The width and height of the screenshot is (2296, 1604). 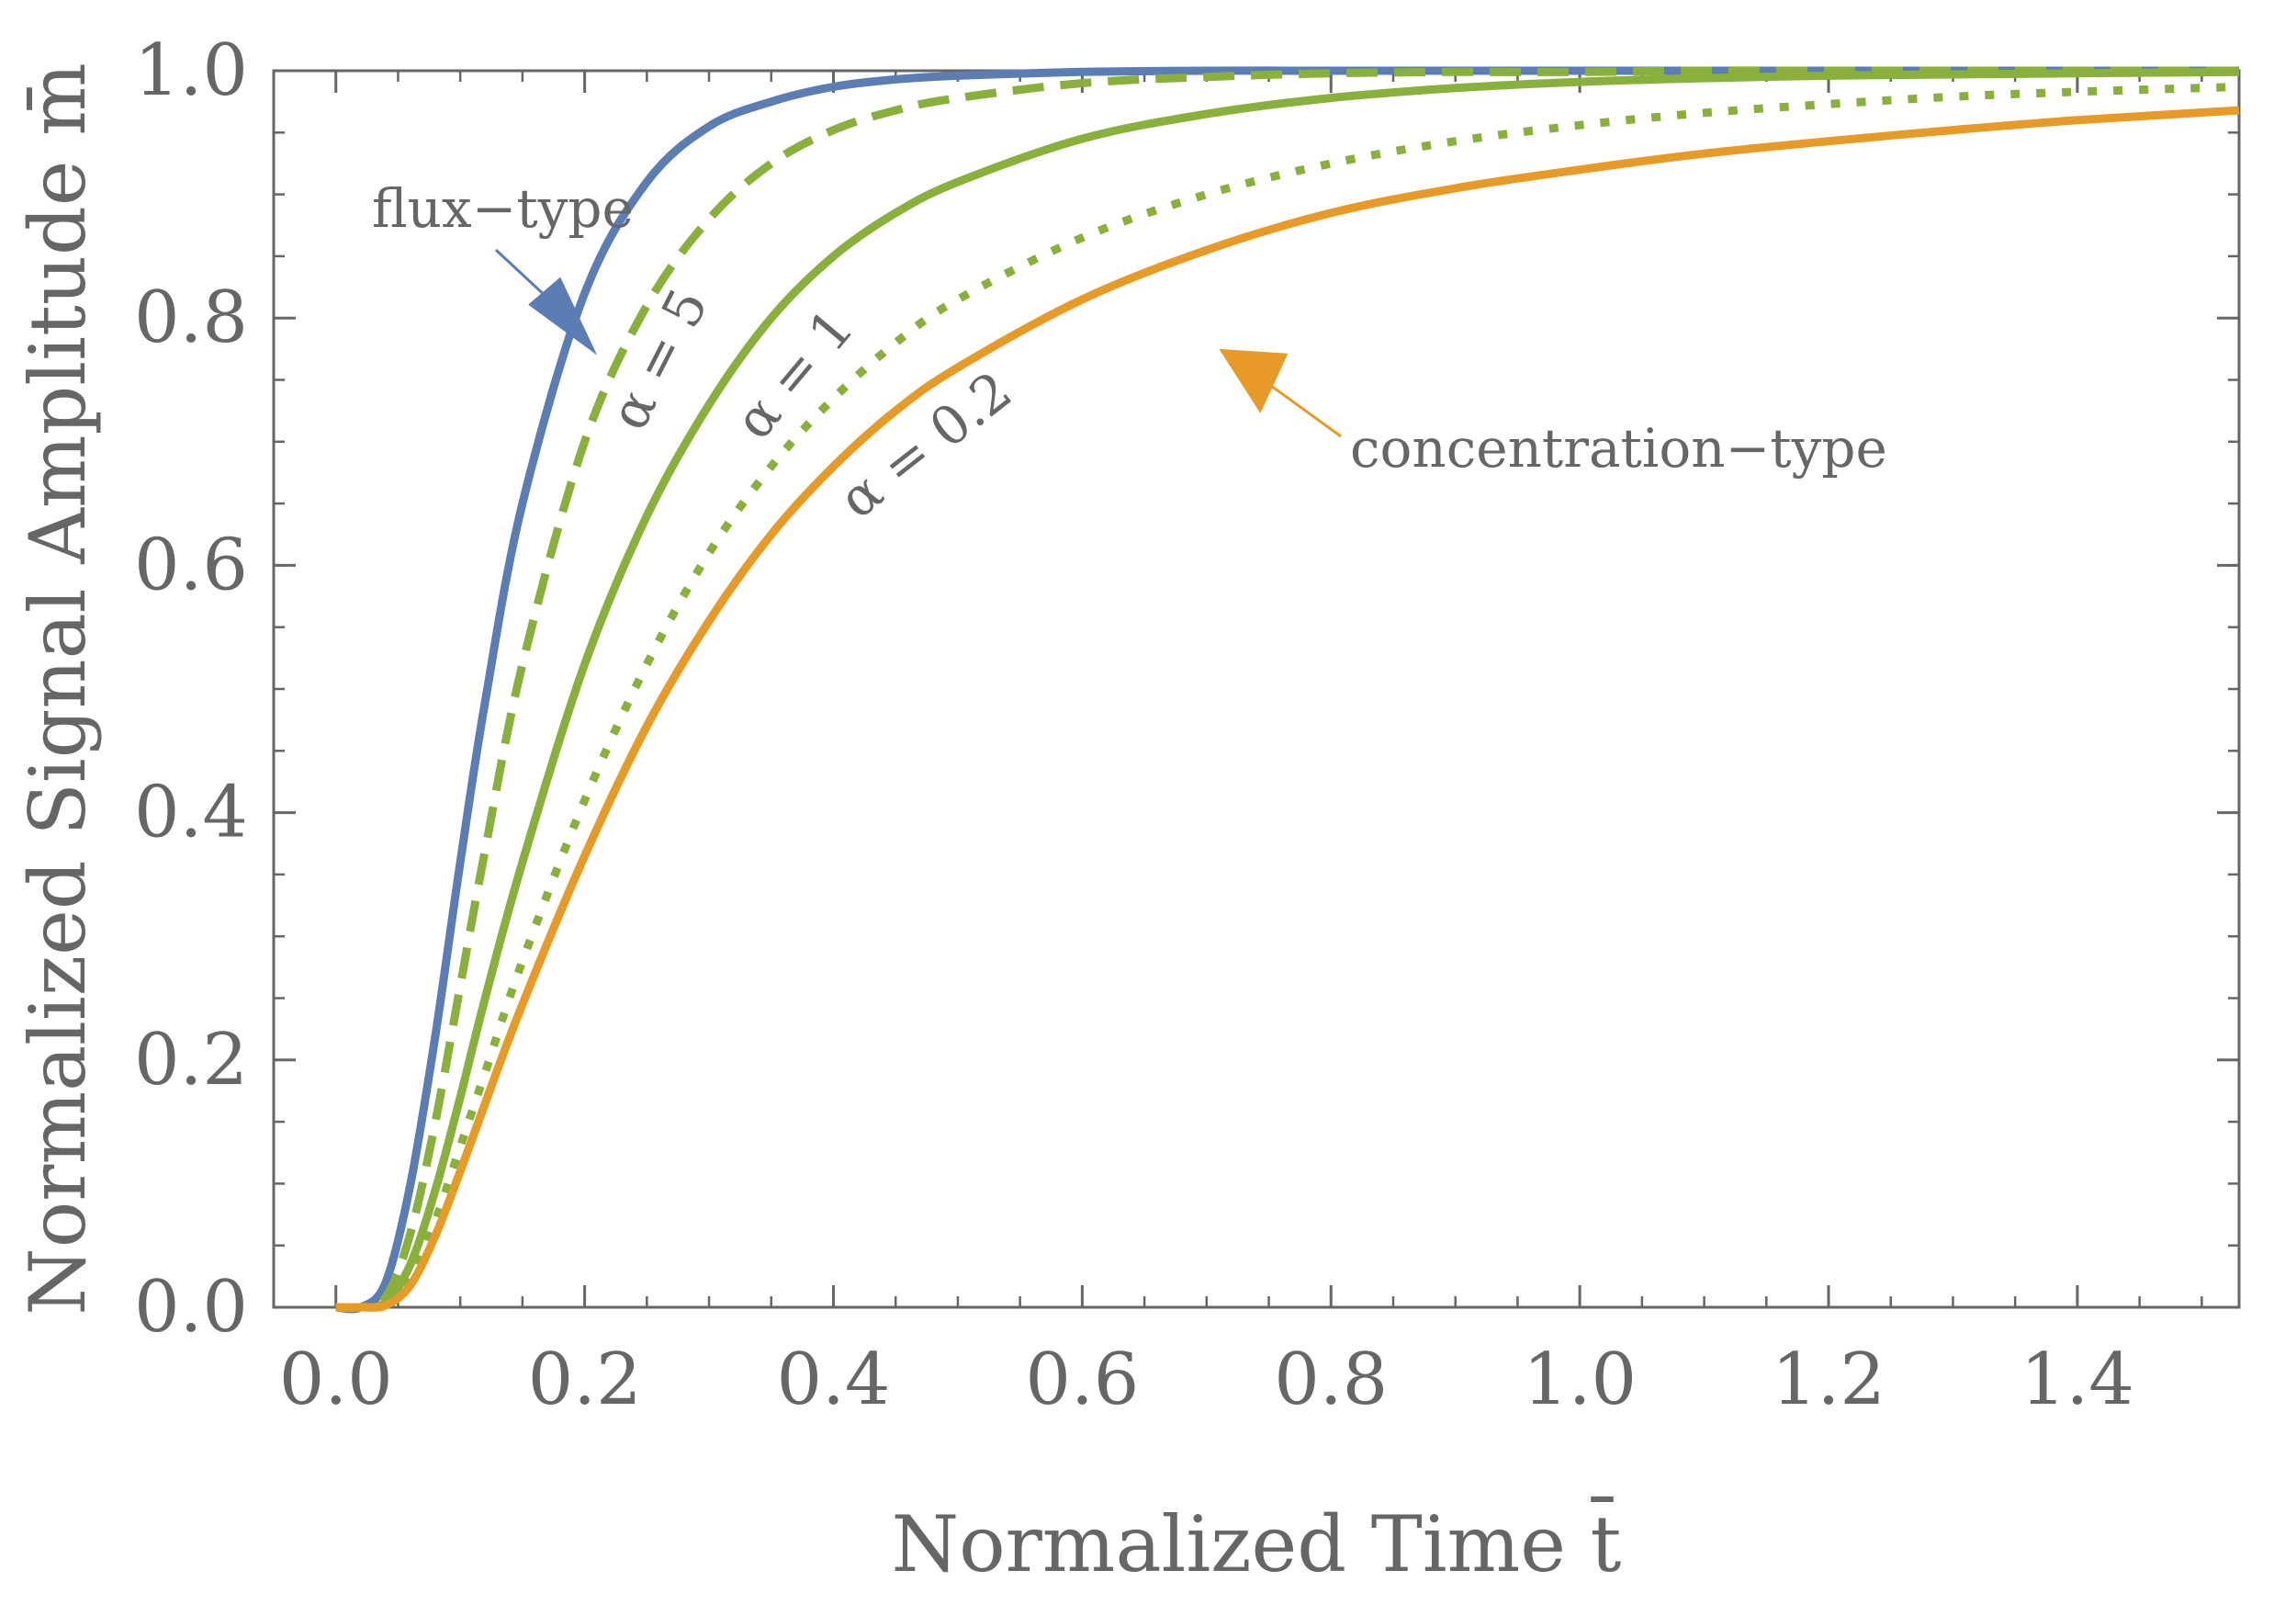 What do you see at coordinates (191, 70) in the screenshot?
I see `y-tick-label: 1.0` at bounding box center [191, 70].